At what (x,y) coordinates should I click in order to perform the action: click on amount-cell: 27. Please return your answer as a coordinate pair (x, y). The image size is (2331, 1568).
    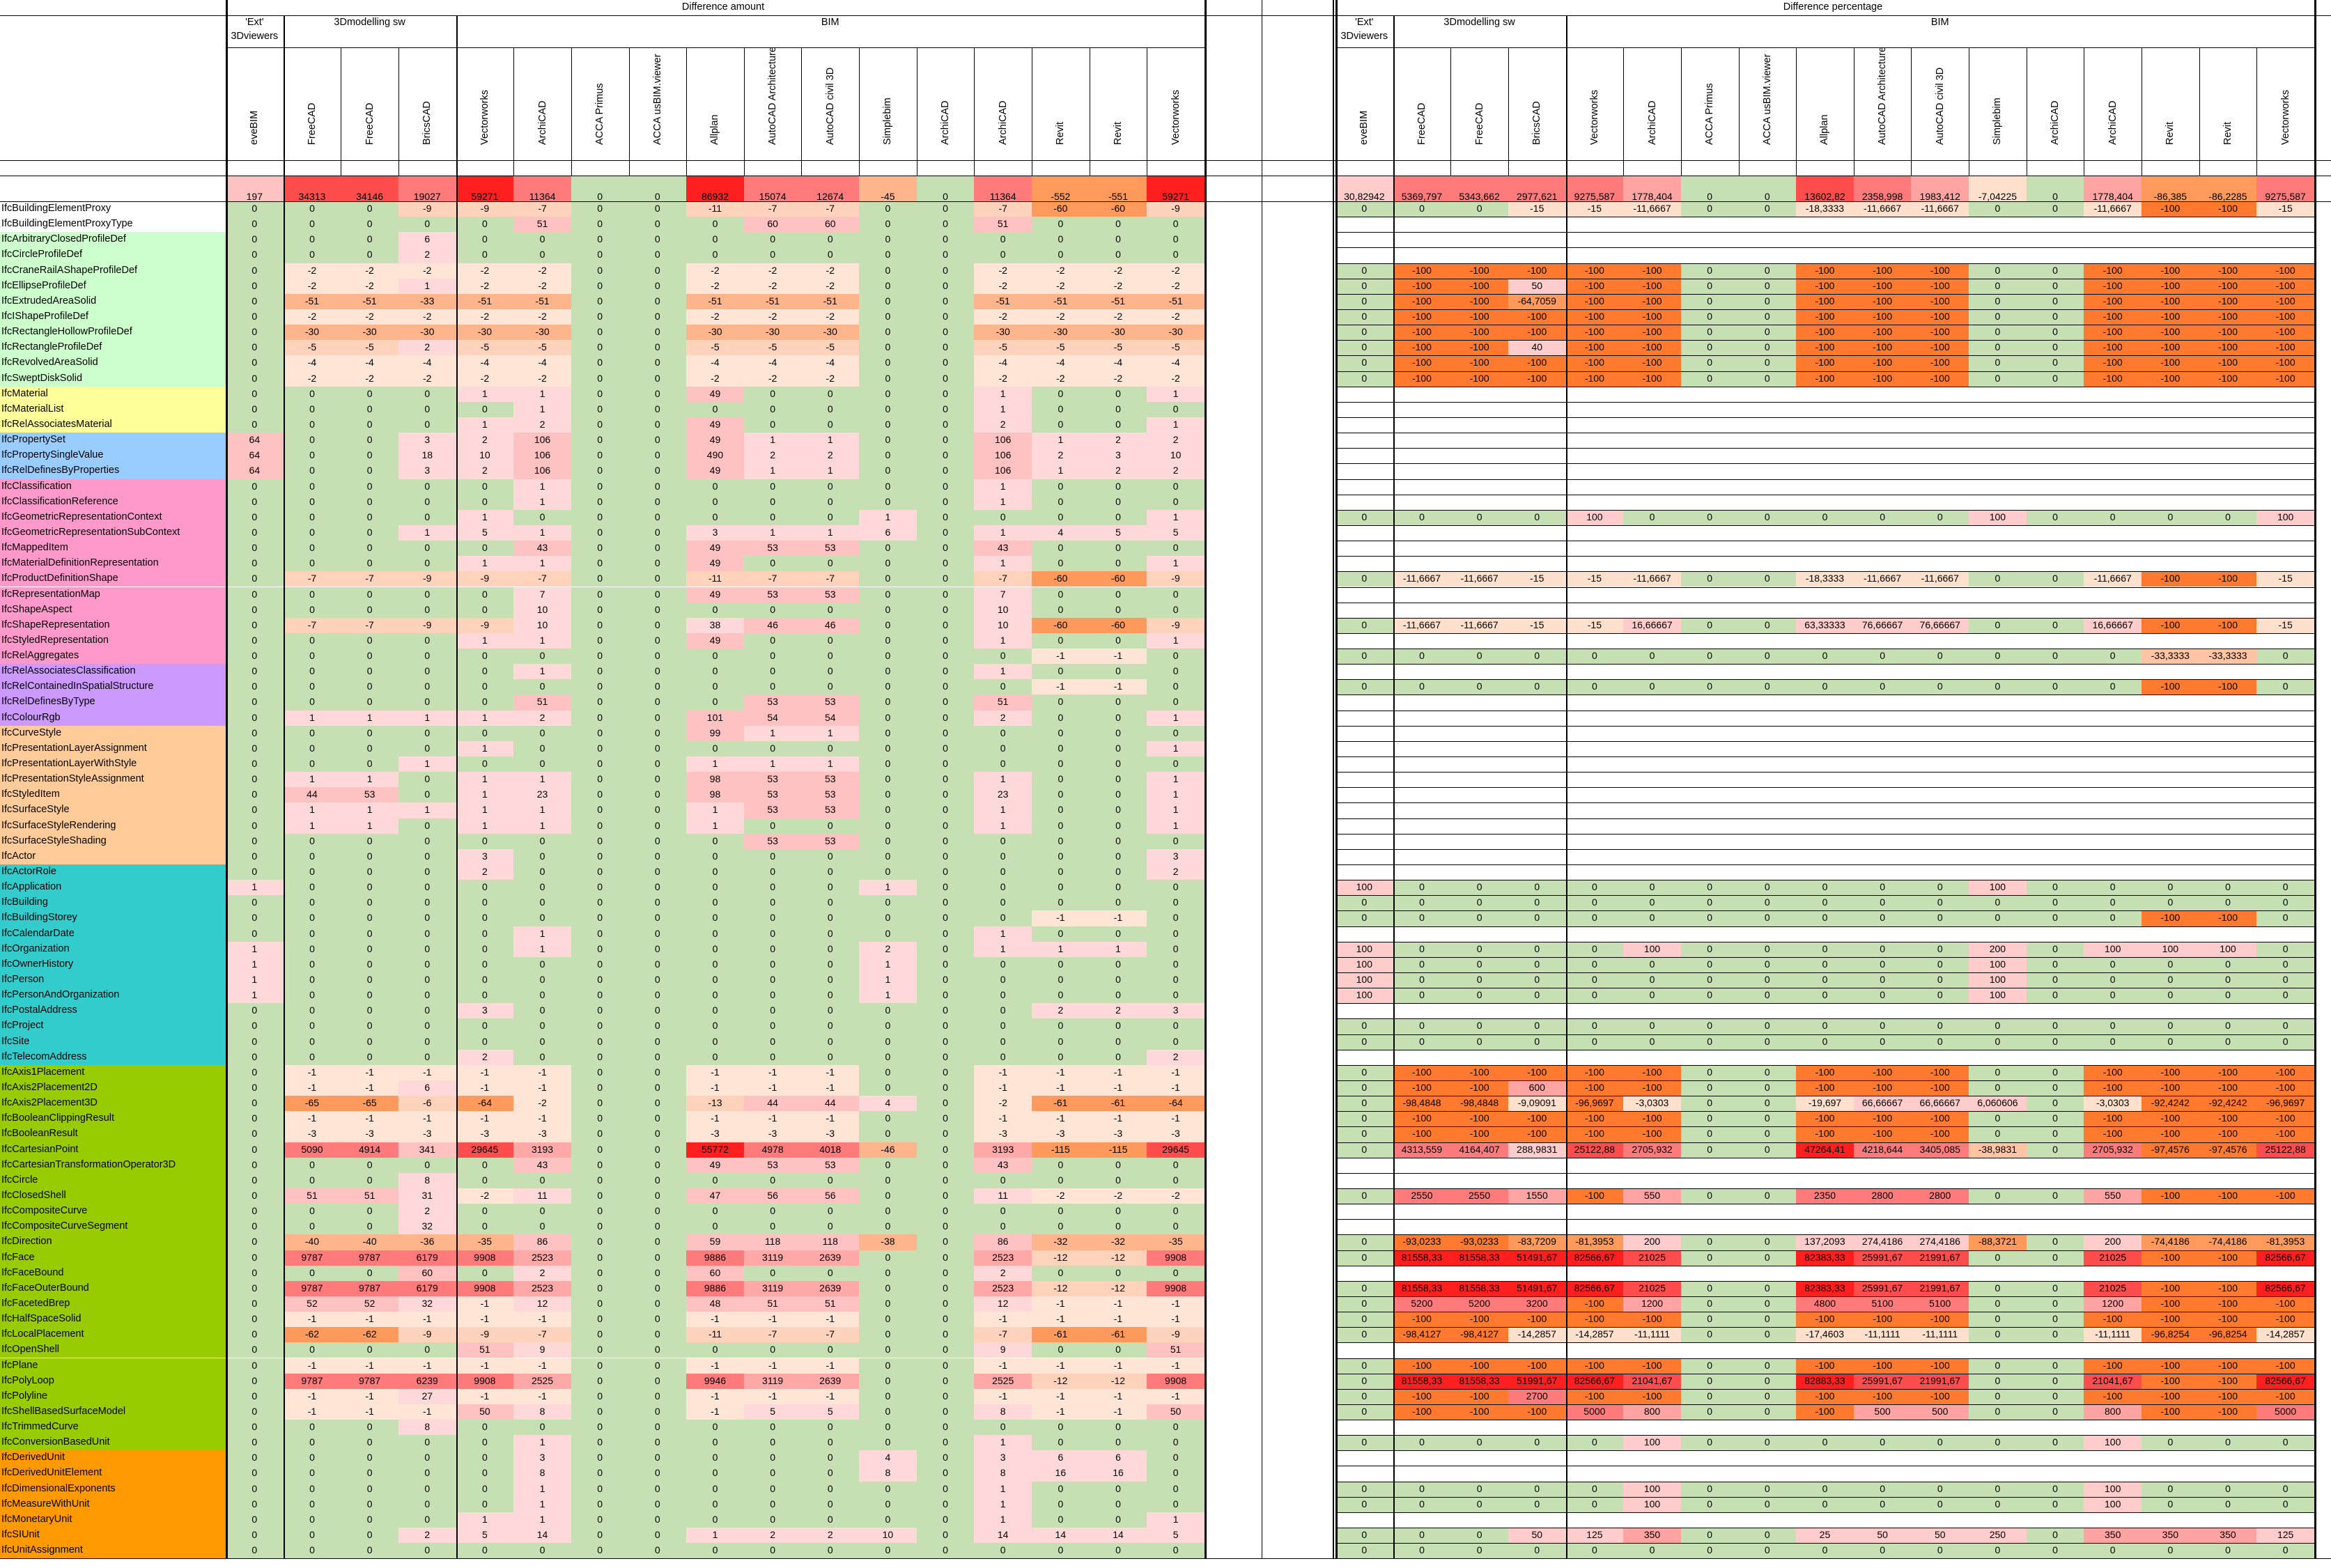
    Looking at the image, I should click on (427, 1396).